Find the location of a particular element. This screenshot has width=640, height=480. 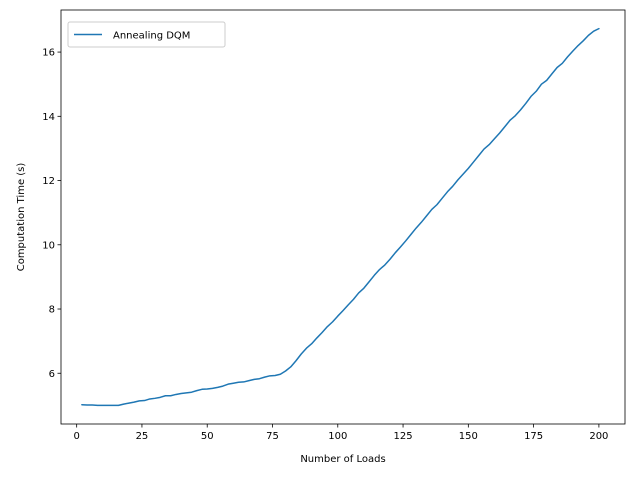

x-tick-label: 100 is located at coordinates (337, 436).